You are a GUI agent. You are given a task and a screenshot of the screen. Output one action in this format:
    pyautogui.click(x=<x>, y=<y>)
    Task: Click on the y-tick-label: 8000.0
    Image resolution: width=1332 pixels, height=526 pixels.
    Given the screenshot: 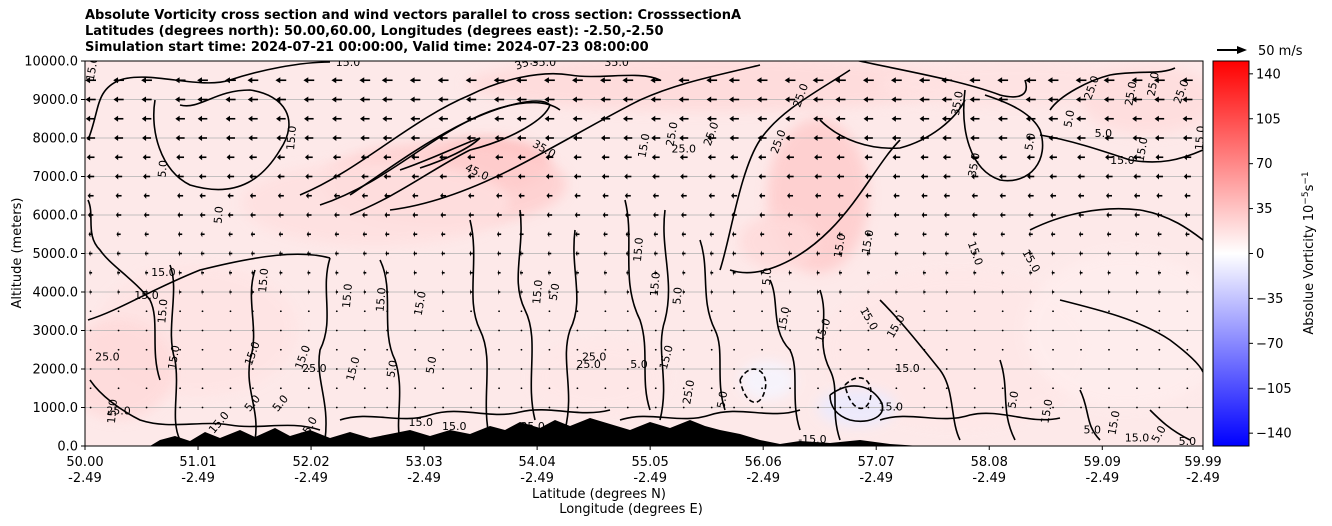 What is the action you would take?
    pyautogui.click(x=56, y=139)
    